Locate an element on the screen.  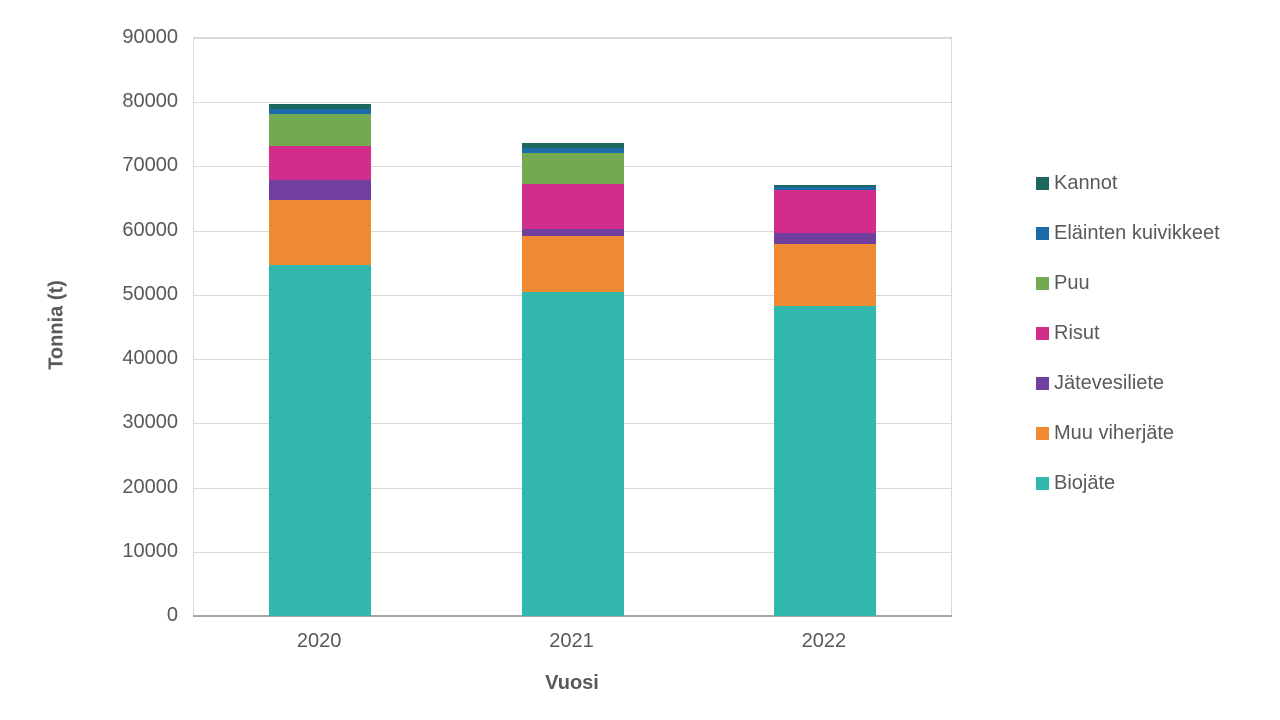
legend-item: Eläinten kuivikkeet is located at coordinates (1128, 233).